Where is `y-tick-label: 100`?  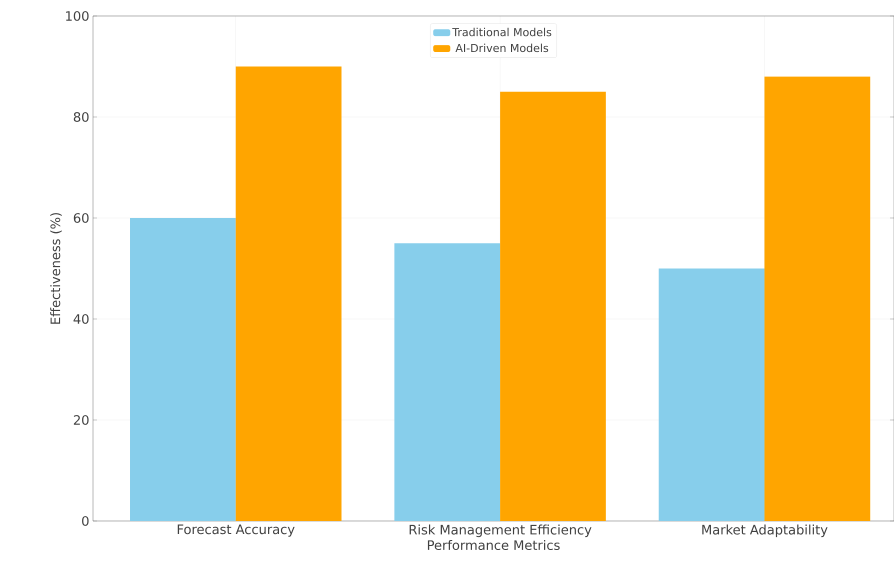
y-tick-label: 100 is located at coordinates (77, 16).